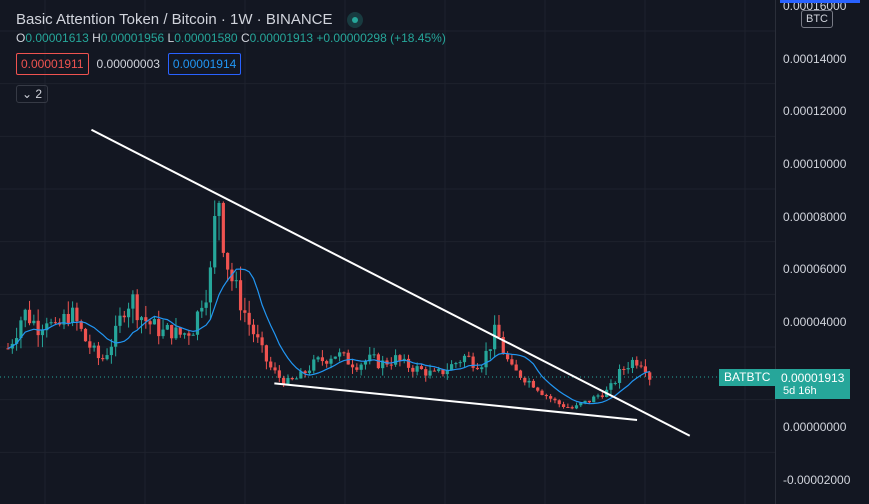 This screenshot has height=504, width=869. Describe the element at coordinates (96, 38) in the screenshot. I see `high-label: H` at that location.